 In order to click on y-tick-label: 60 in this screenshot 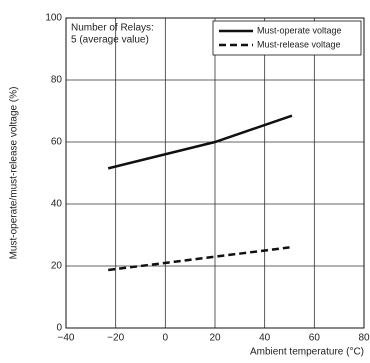, I will do `click(57, 142)`.